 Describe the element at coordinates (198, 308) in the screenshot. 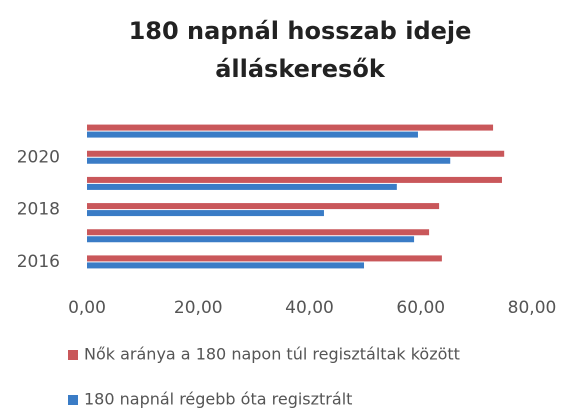

I see `x-tick-label: 20,00` at that location.